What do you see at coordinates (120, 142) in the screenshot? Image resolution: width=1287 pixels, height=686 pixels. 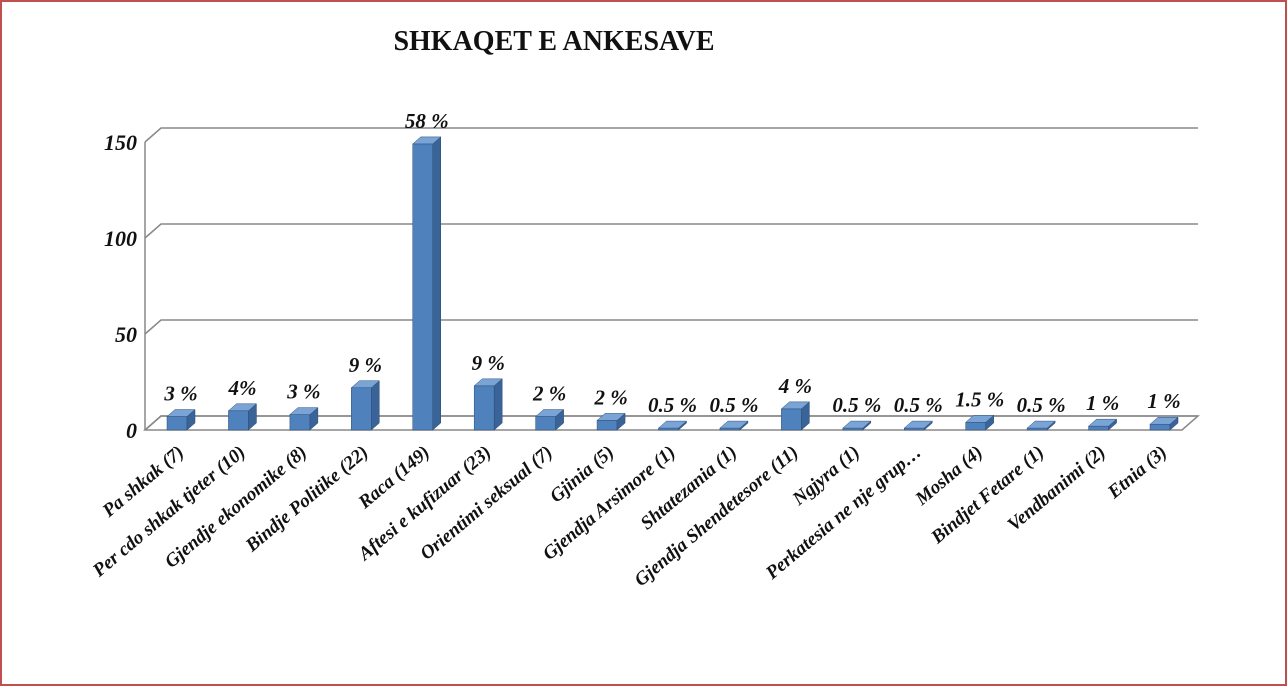 I see `y-tick-label: 150` at bounding box center [120, 142].